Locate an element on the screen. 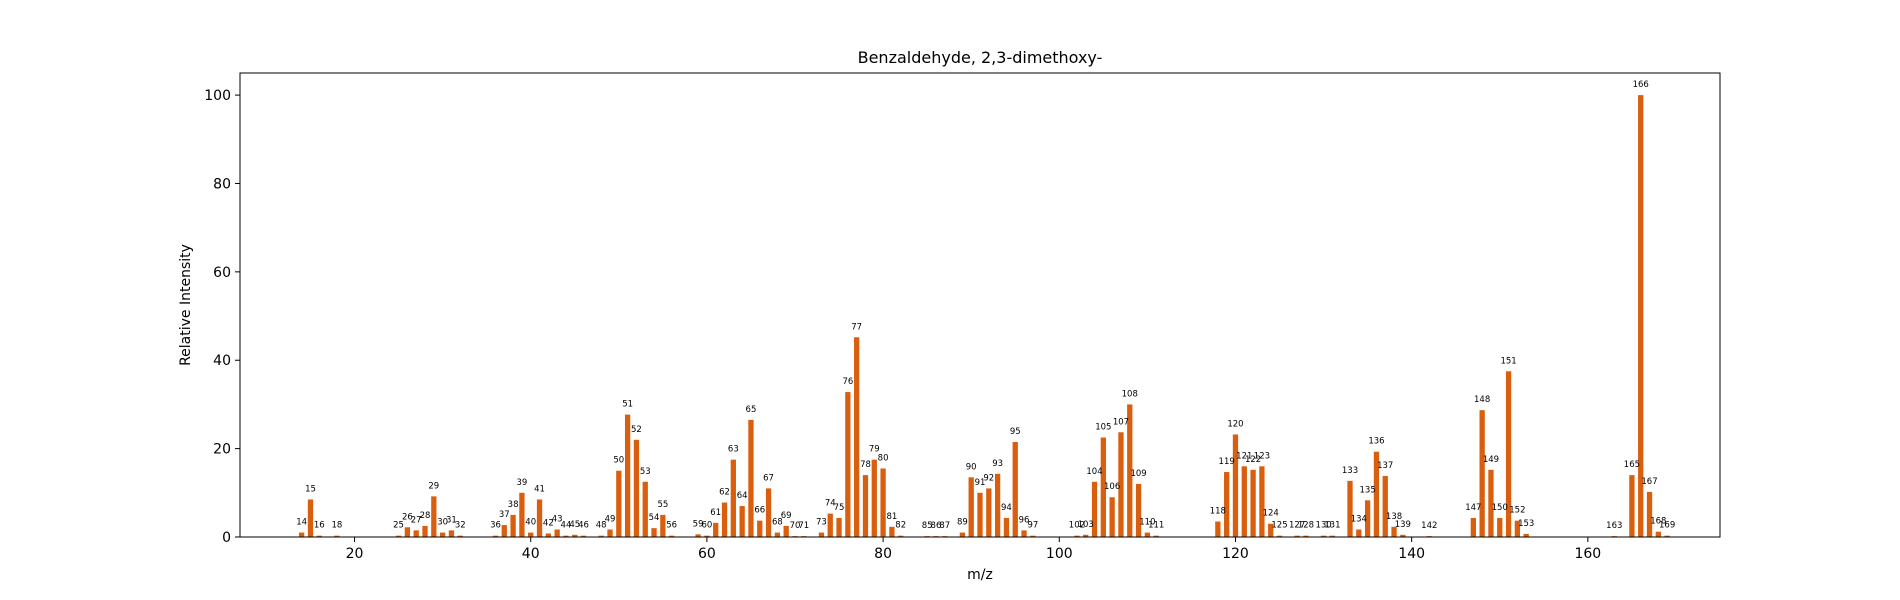 Image resolution: width=1900 pixels, height=600 pixels. bar-label-mz-14: 14 is located at coordinates (301, 523).